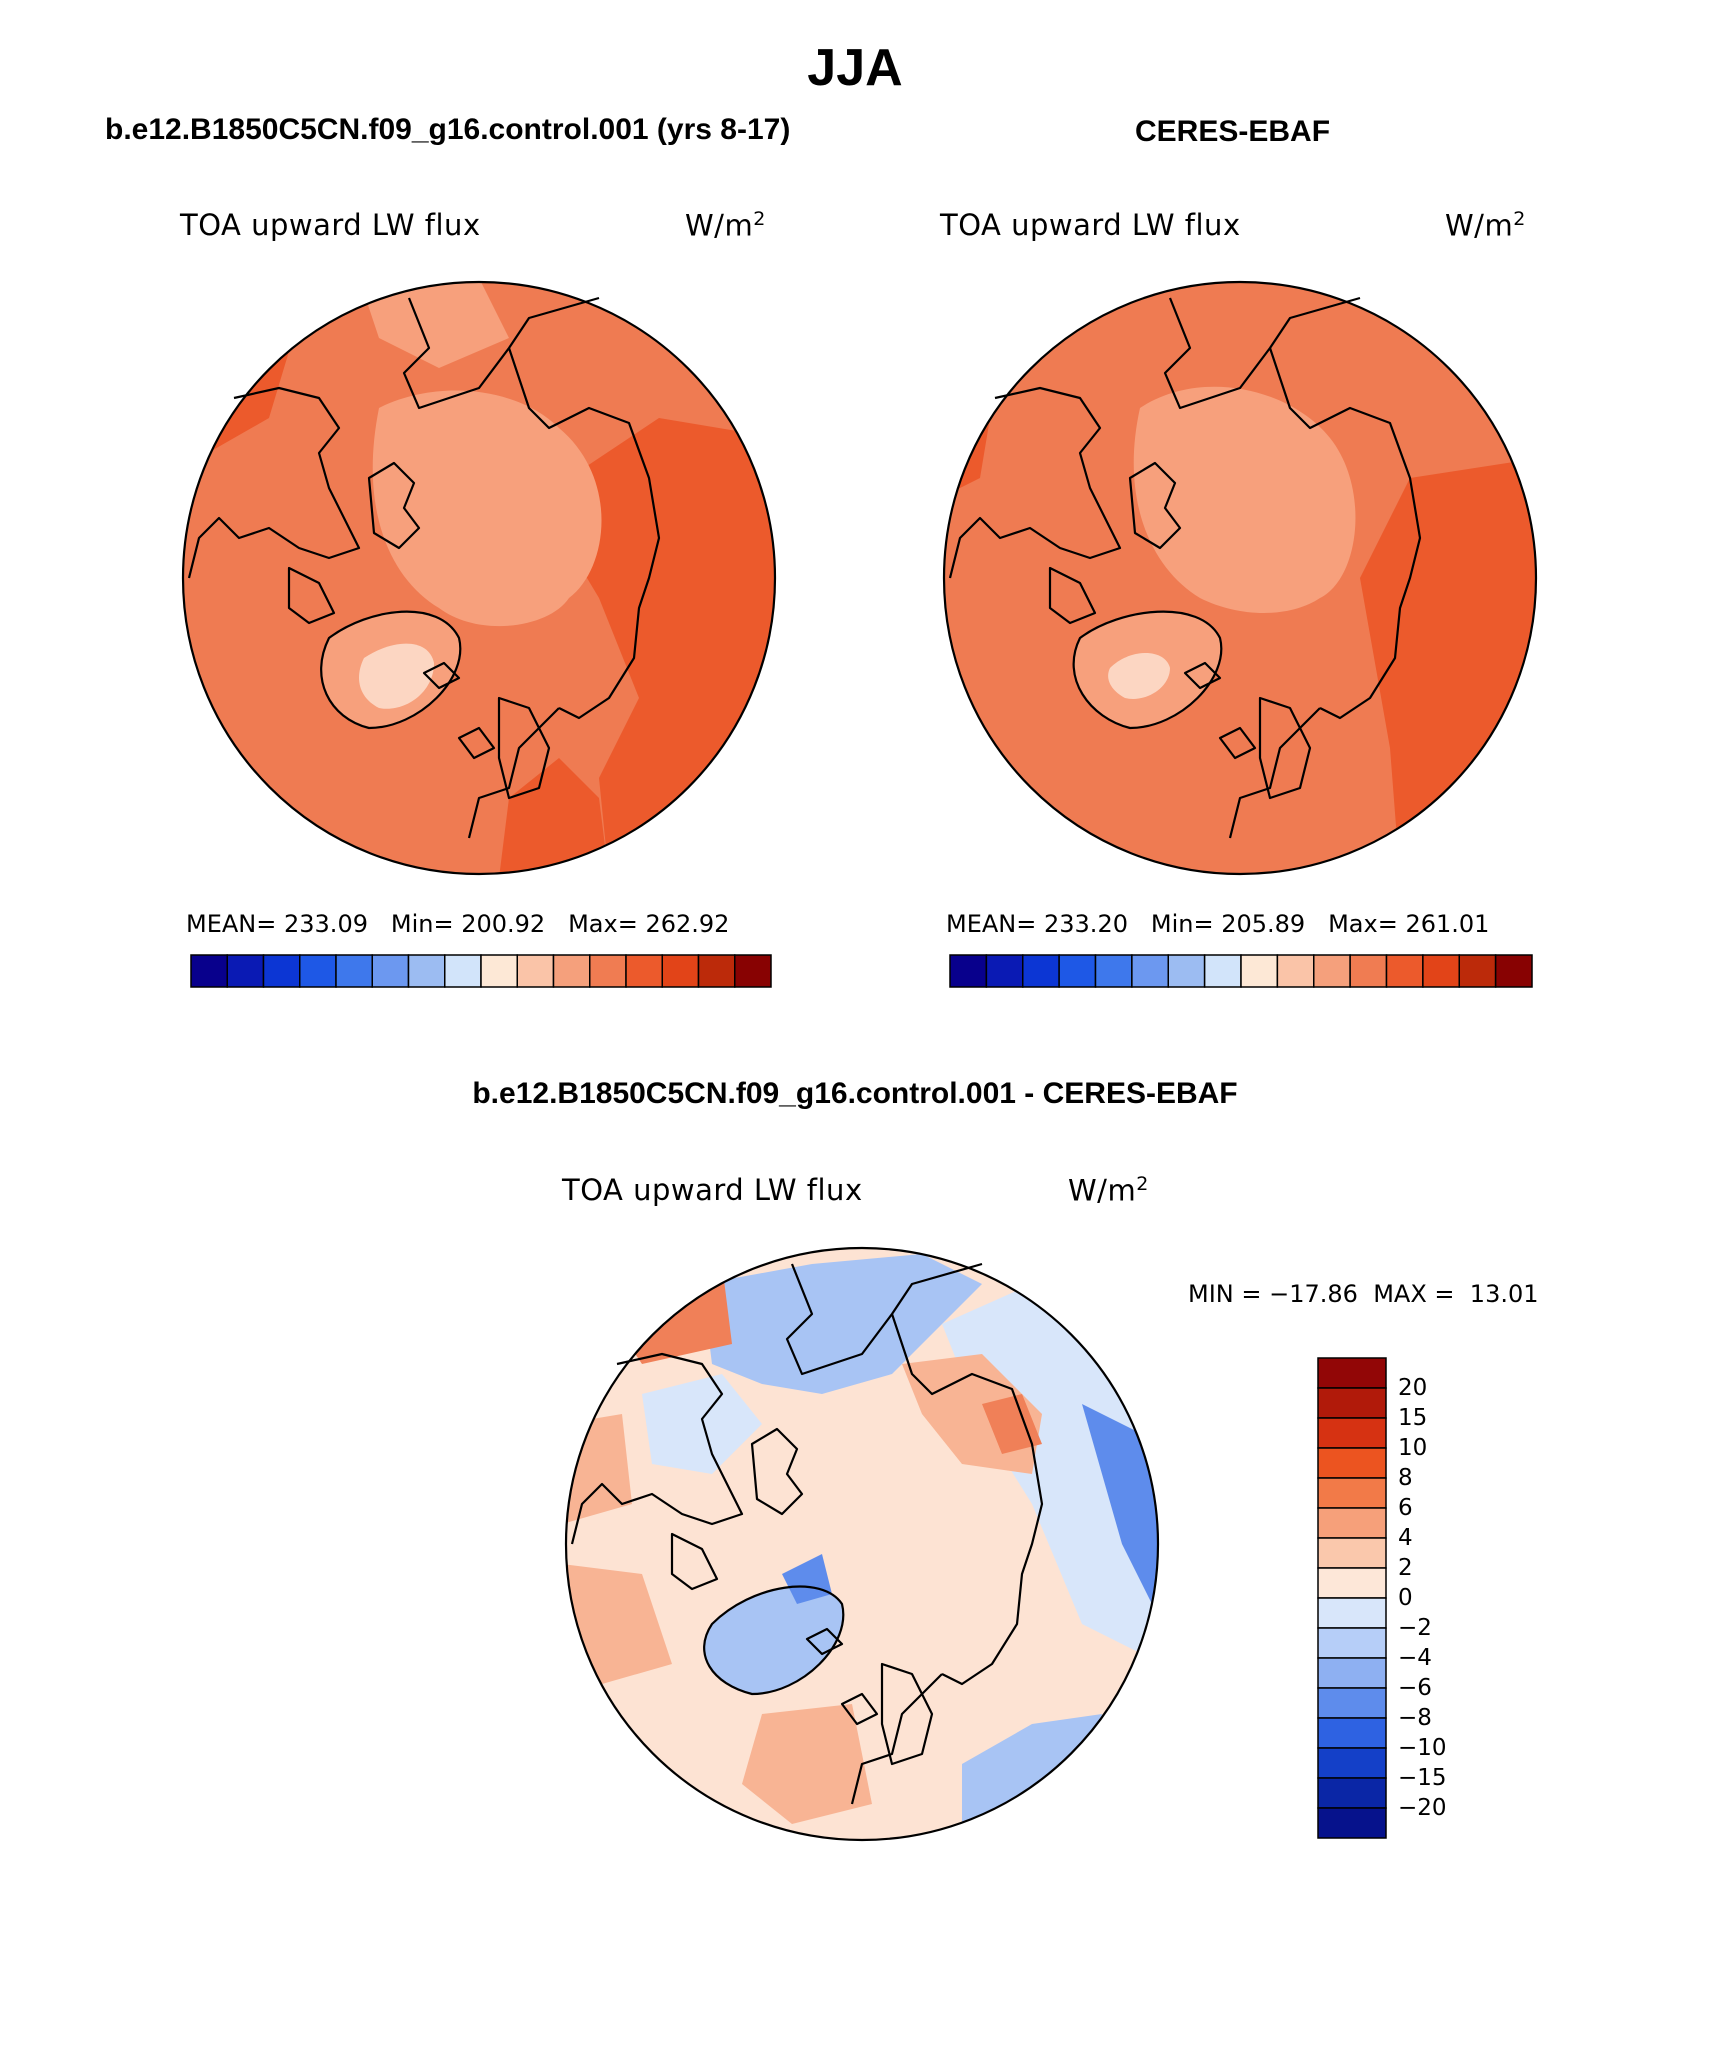  What do you see at coordinates (1244, 499) in the screenshot?
I see `obs-field-arctic-ocean` at bounding box center [1244, 499].